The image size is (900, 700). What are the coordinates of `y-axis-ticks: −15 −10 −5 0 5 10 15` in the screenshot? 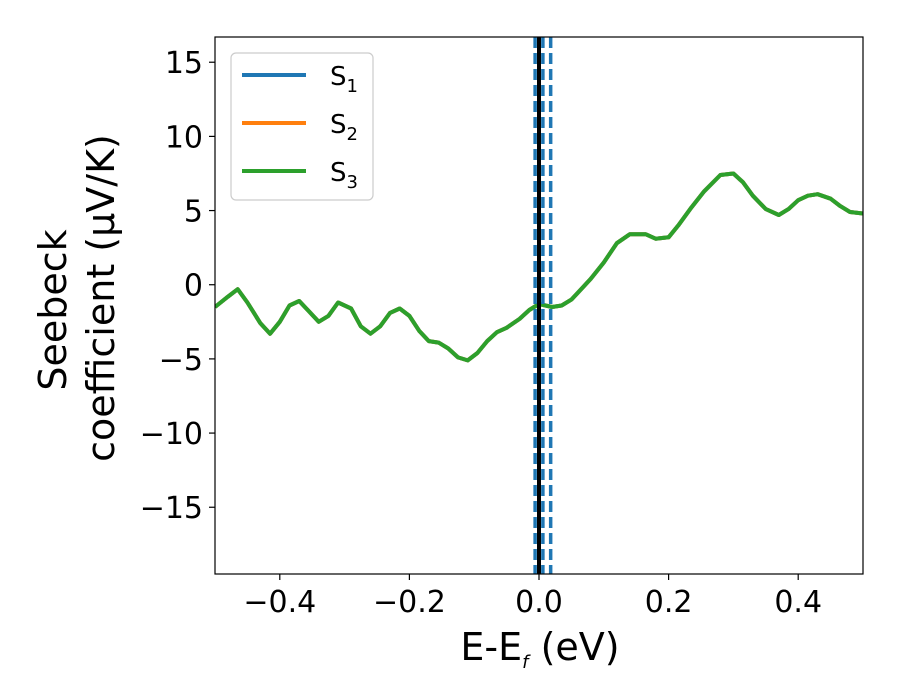 It's located at (177, 286).